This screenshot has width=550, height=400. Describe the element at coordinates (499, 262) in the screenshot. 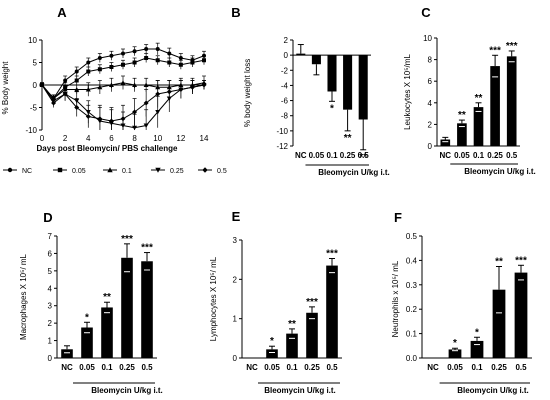

I see `significance-label: **` at that location.